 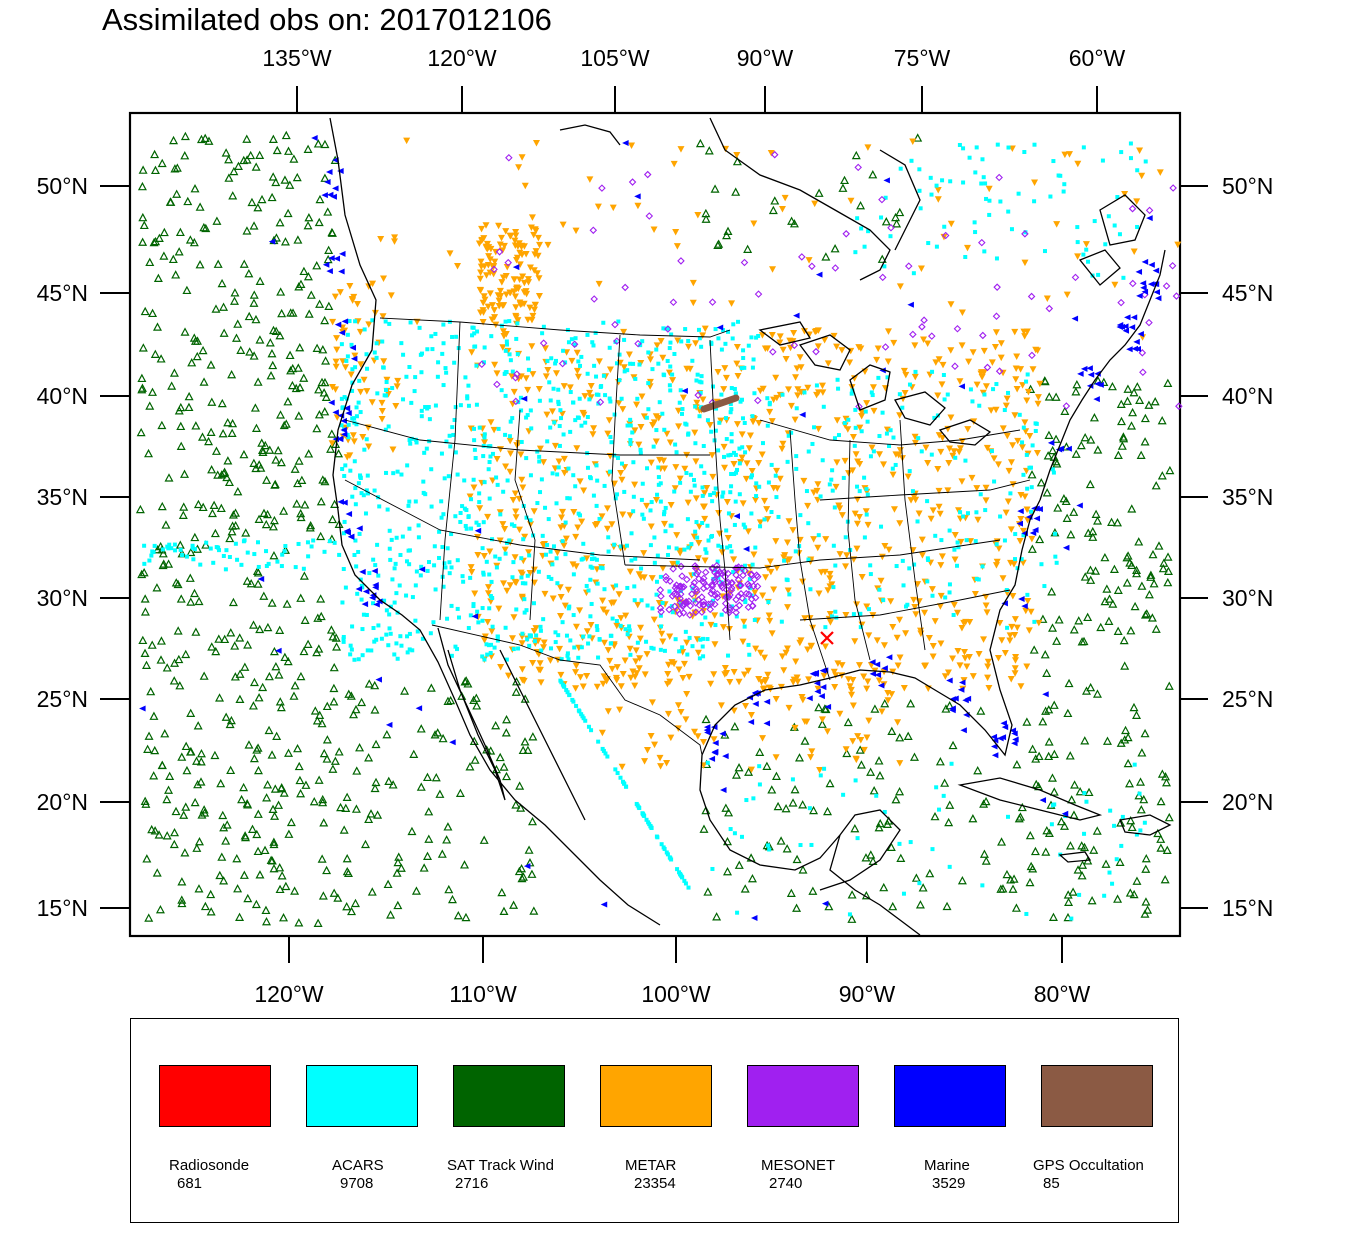 I want to click on legend-item-sat-track-wind: SAT Track Wind 2716, so click(x=506, y=1128).